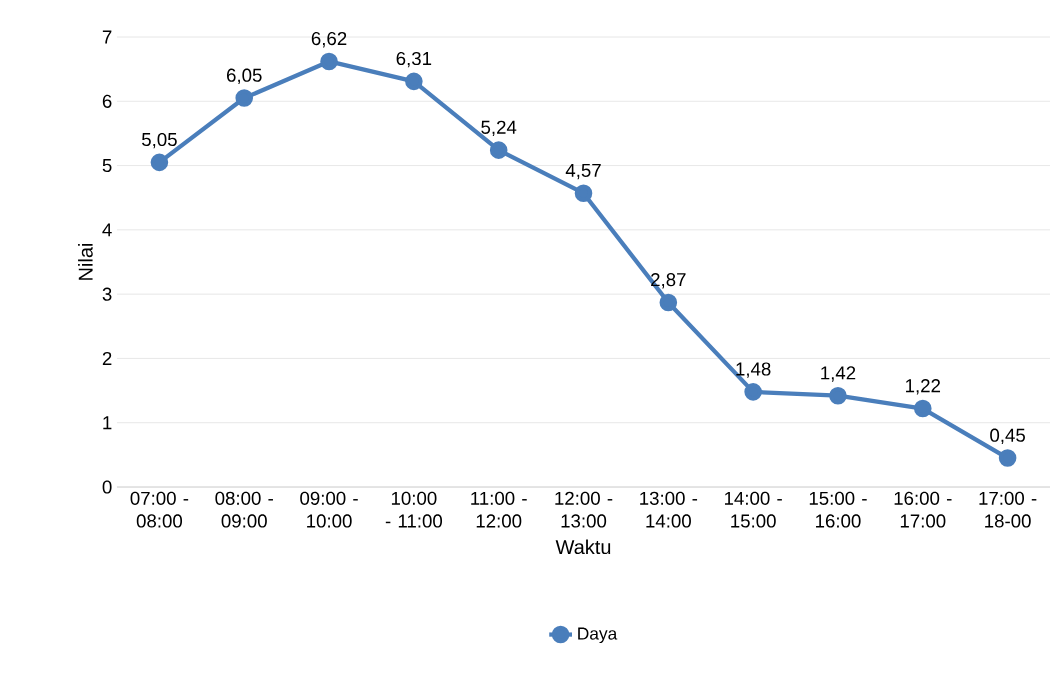 This screenshot has height=689, width=1060. Describe the element at coordinates (244, 76) in the screenshot. I see `data-label: 6,05` at that location.